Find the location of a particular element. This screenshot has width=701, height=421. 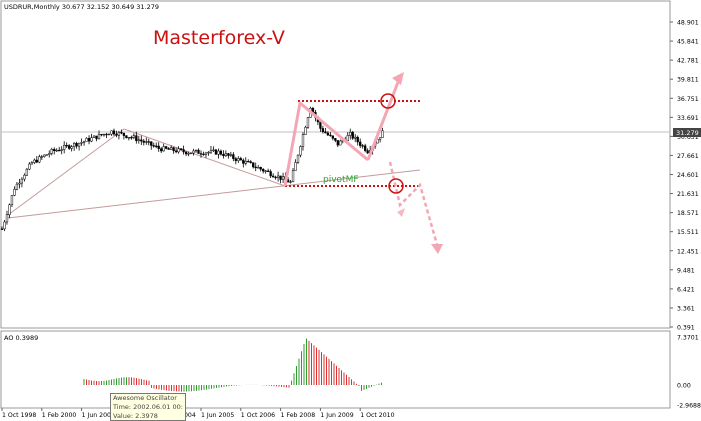

price-tick-label: 27.661 is located at coordinates (688, 156).